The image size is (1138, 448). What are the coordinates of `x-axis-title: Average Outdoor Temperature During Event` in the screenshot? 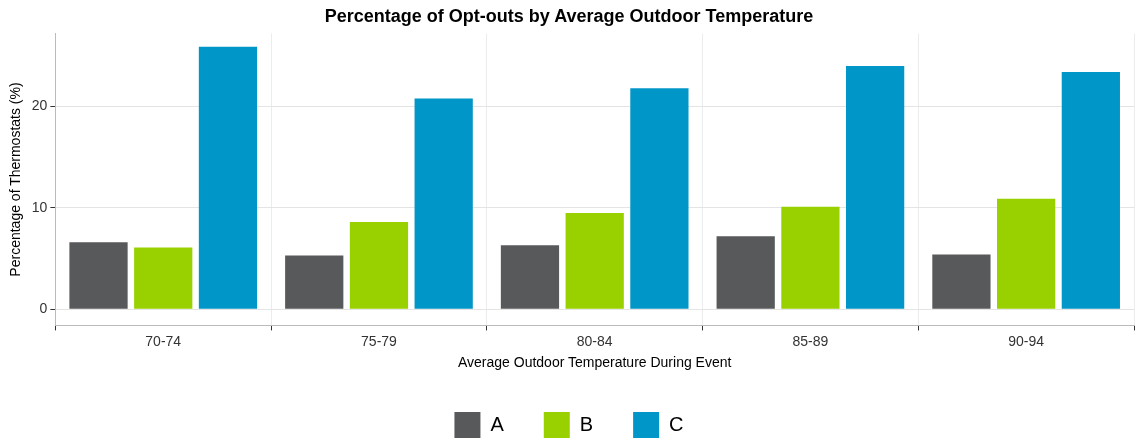 It's located at (594, 362).